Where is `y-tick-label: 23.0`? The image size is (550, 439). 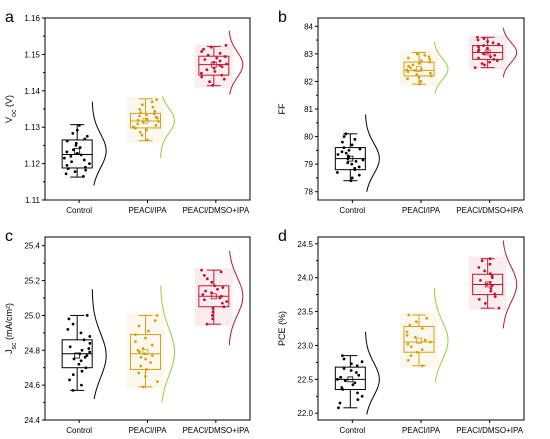 y-tick-label: 23.0 is located at coordinates (305, 345).